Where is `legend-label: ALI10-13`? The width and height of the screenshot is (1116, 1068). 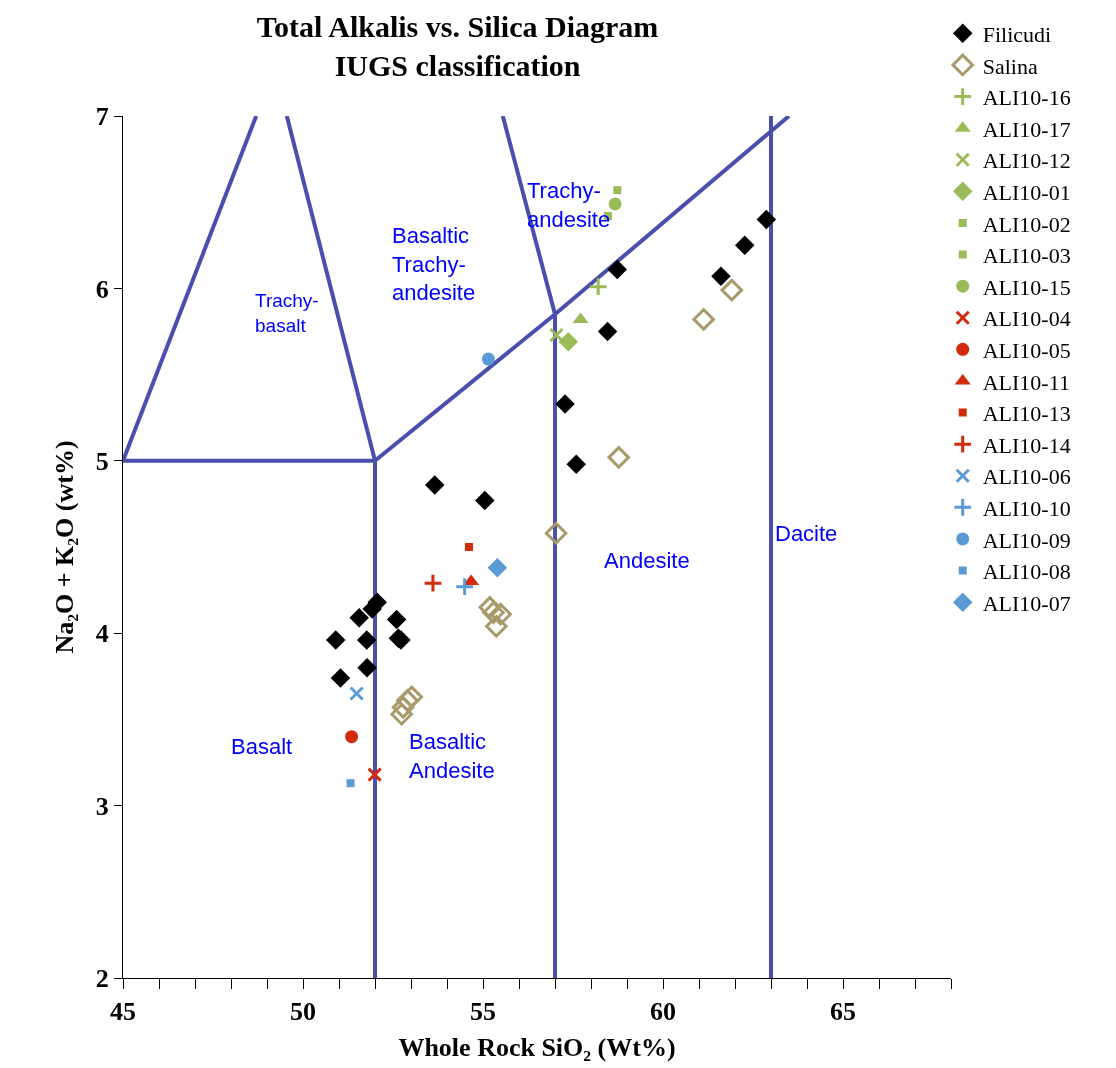
legend-label: ALI10-13 is located at coordinates (1026, 414).